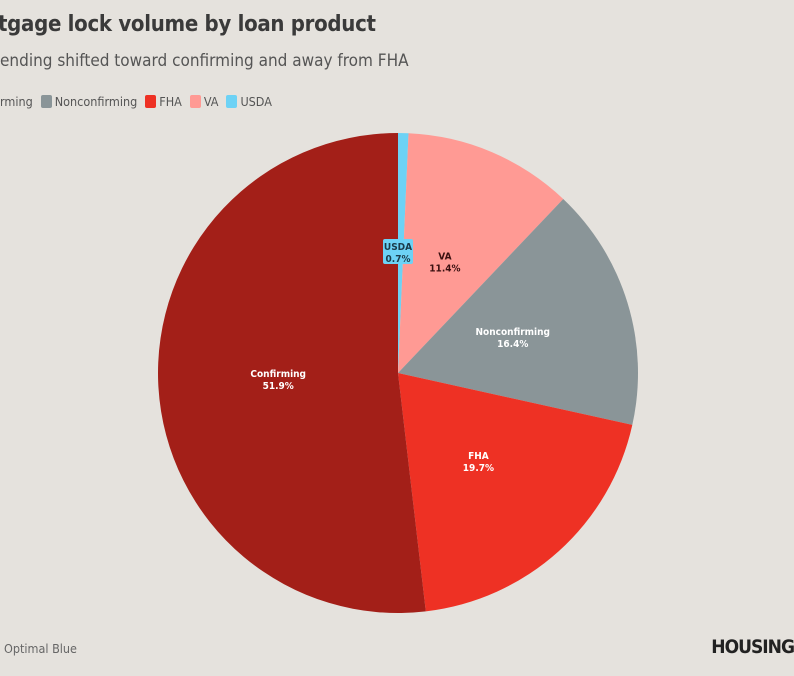 The width and height of the screenshot is (794, 676). I want to click on legend-item: VA, so click(204, 101).